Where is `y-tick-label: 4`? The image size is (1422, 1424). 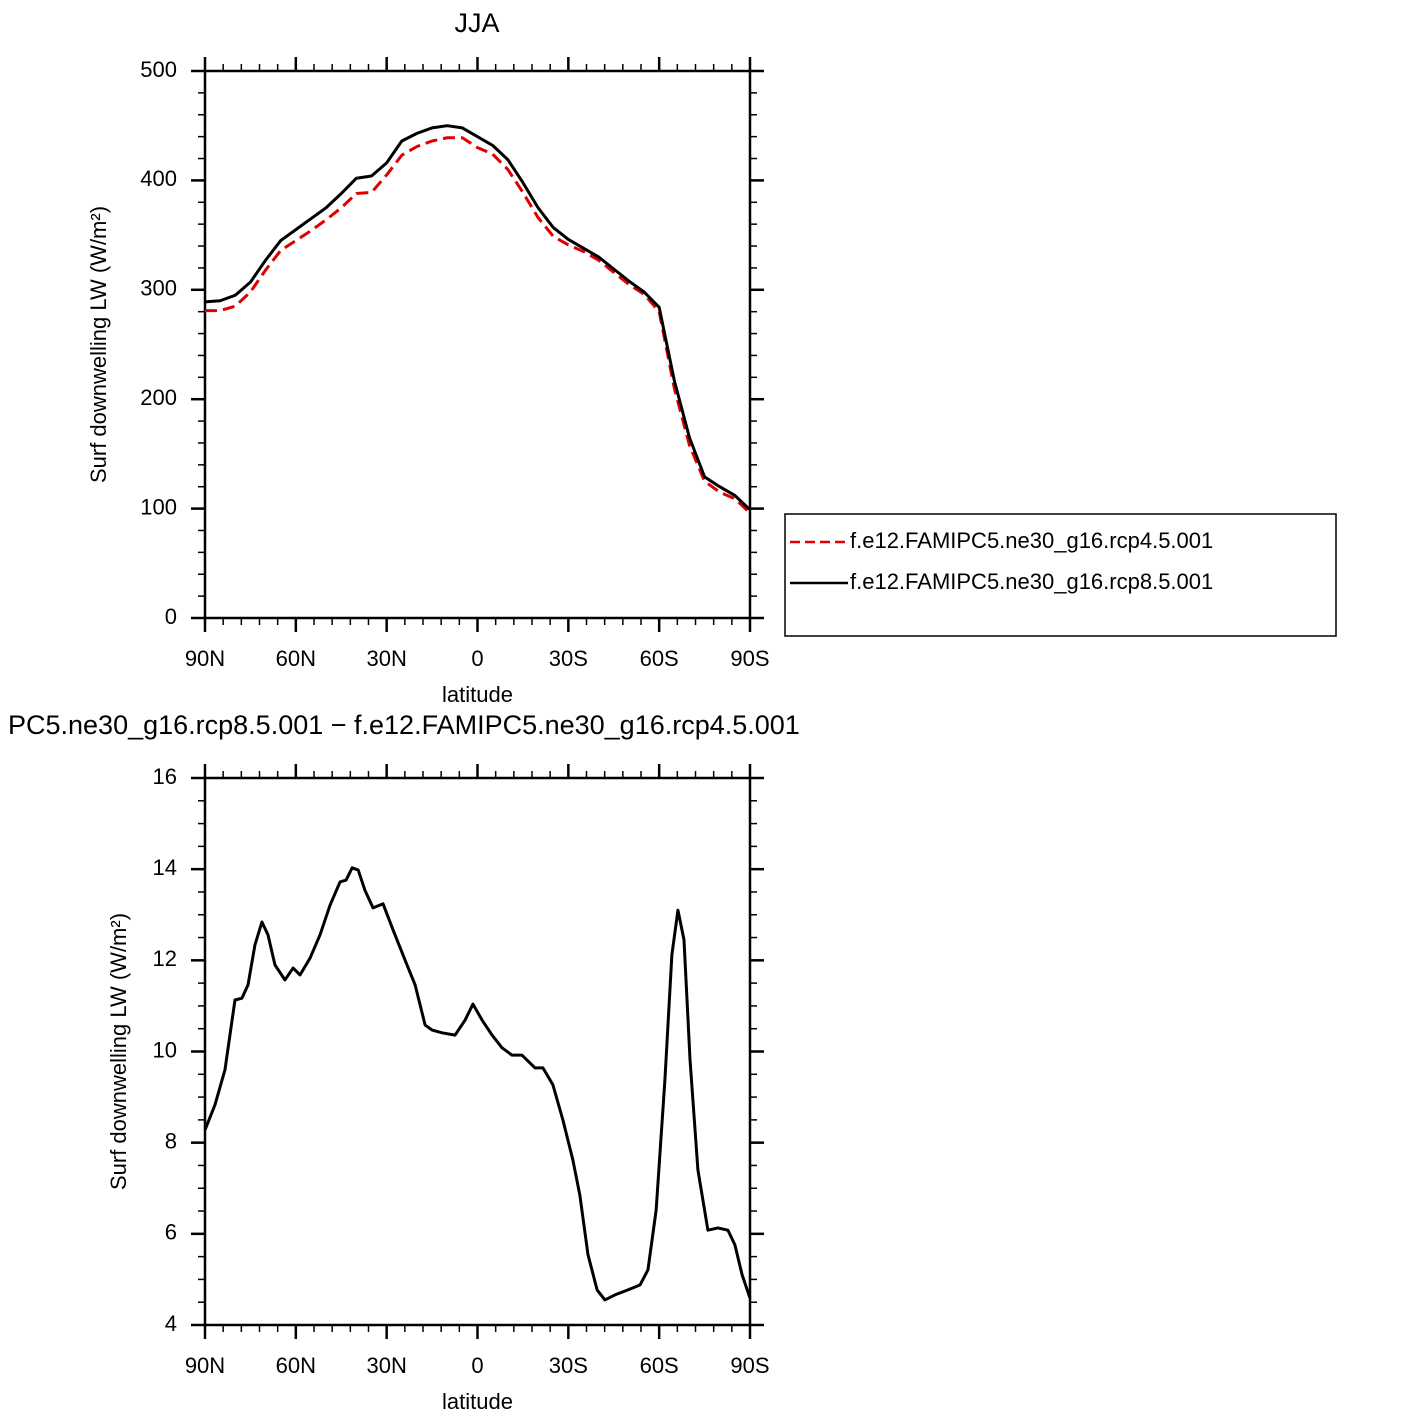
y-tick-label: 4 is located at coordinates (171, 1323).